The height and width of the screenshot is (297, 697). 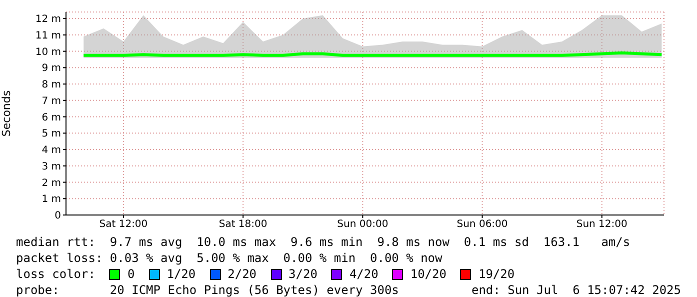 I want to click on text: median rtt: 9.7 ms avg 10.0 ms max 9.6 ms min 9.8 ms now 0.1 ms sd 163.1 am/s, so click(x=324, y=242).